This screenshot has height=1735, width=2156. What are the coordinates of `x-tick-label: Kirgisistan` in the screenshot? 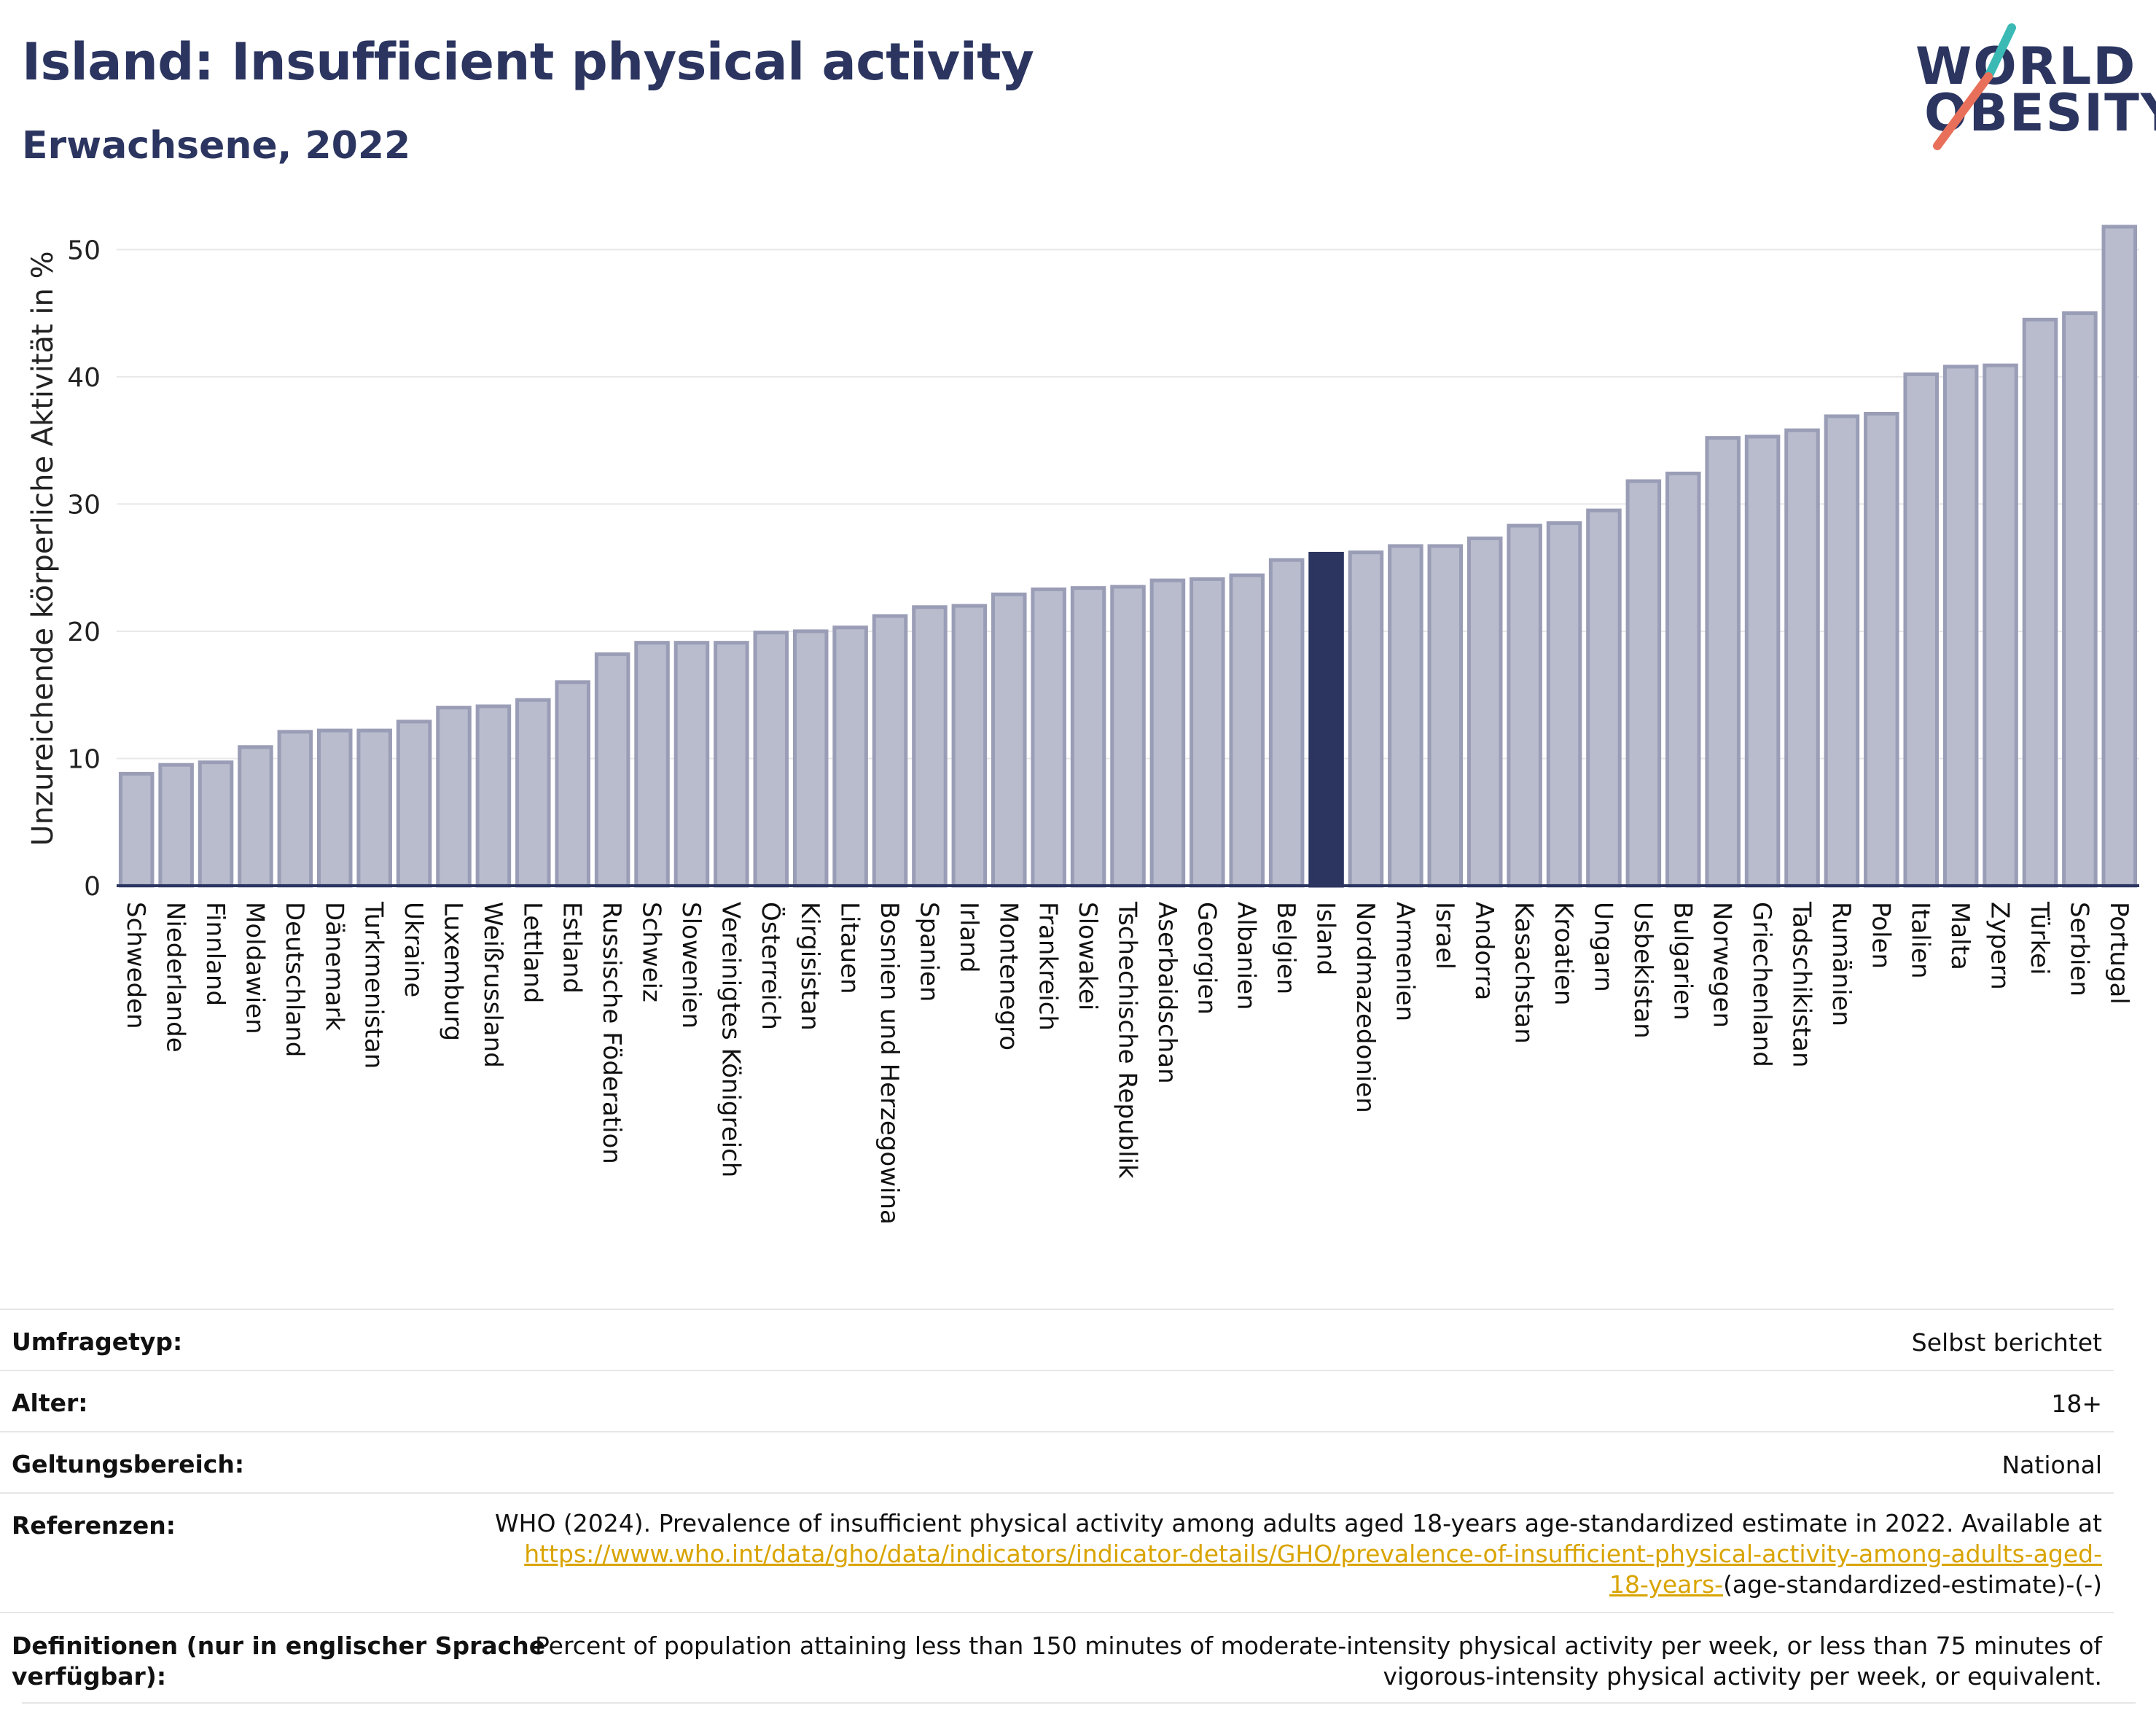 It's located at (810, 966).